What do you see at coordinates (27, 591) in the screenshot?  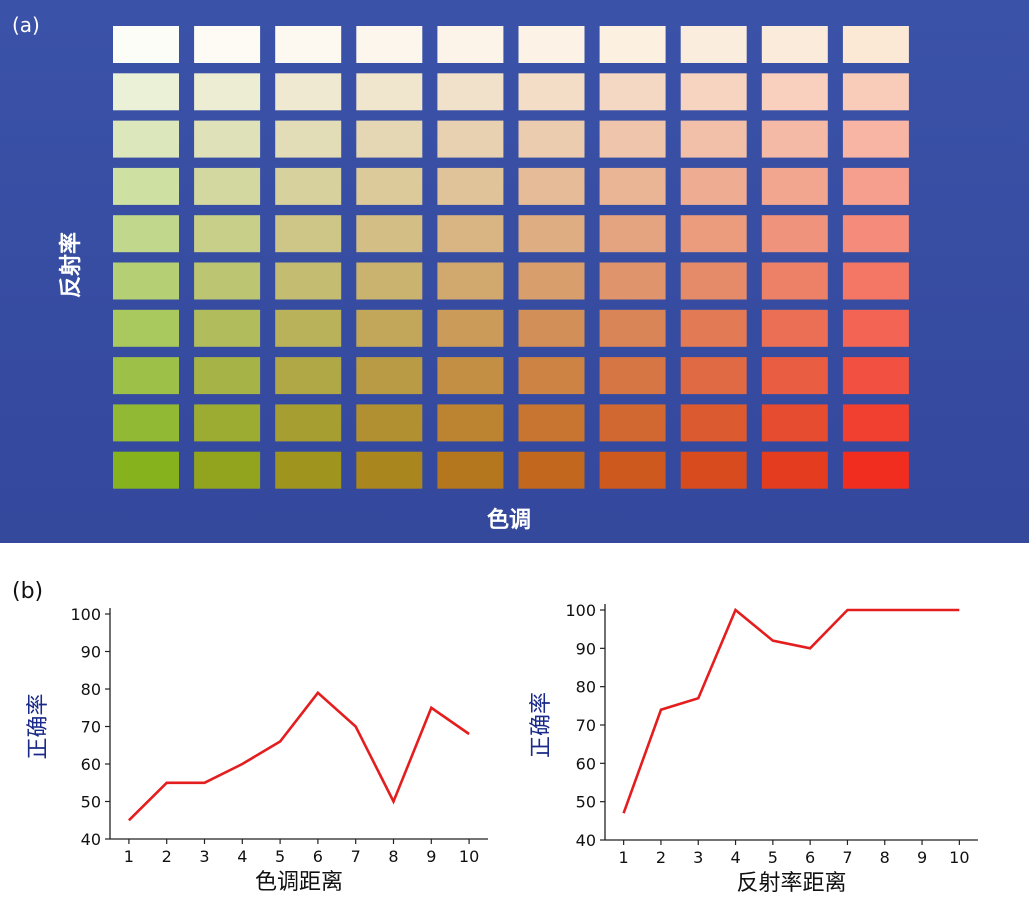 I see `panel-b-label: (b)` at bounding box center [27, 591].